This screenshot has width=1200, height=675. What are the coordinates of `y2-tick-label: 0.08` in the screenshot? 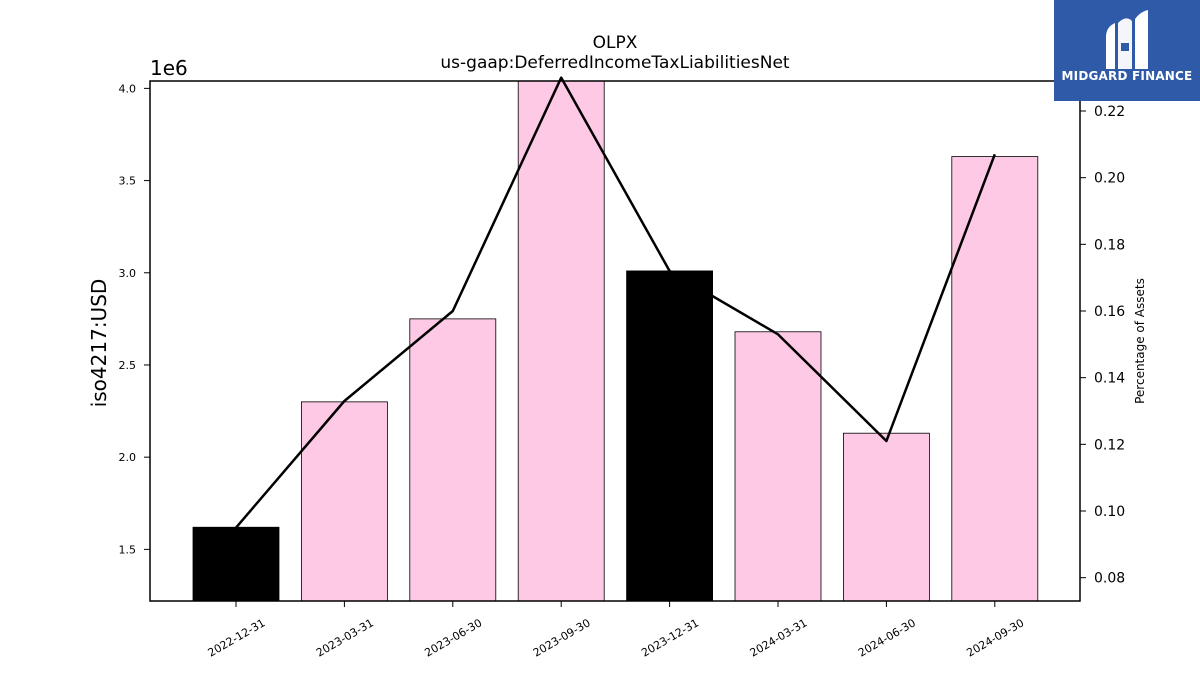 It's located at (1109, 579).